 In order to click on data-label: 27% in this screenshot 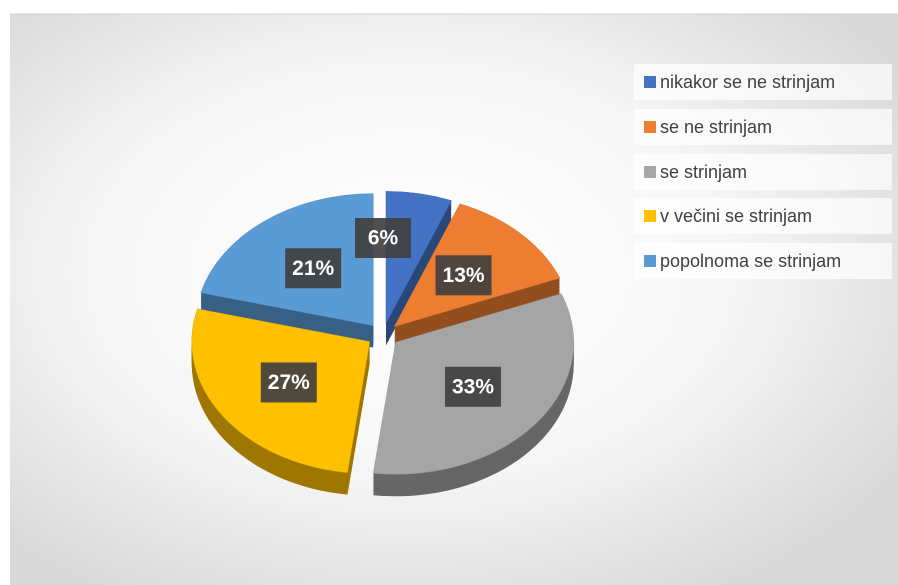, I will do `click(289, 382)`.